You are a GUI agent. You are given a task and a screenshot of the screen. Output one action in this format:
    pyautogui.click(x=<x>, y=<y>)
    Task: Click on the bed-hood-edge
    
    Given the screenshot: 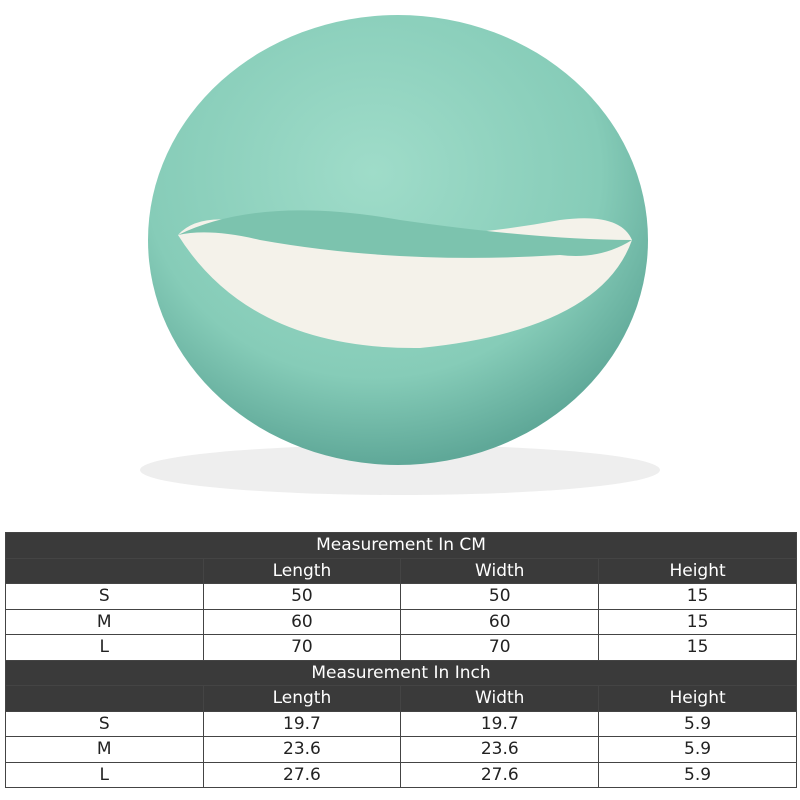 What is the action you would take?
    pyautogui.click(x=405, y=234)
    